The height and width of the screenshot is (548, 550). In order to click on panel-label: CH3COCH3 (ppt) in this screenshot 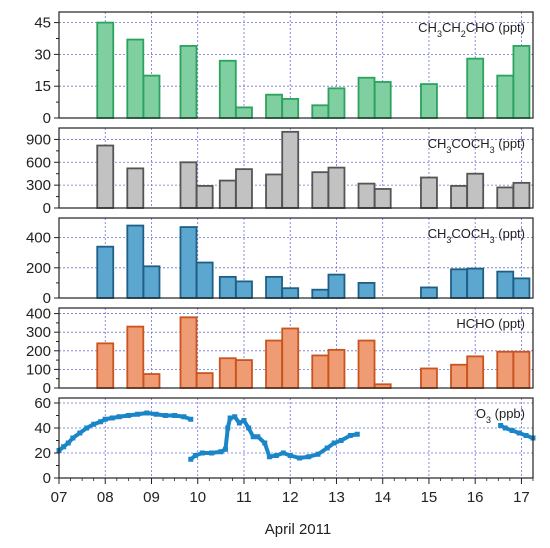, I will do `click(476, 235)`.